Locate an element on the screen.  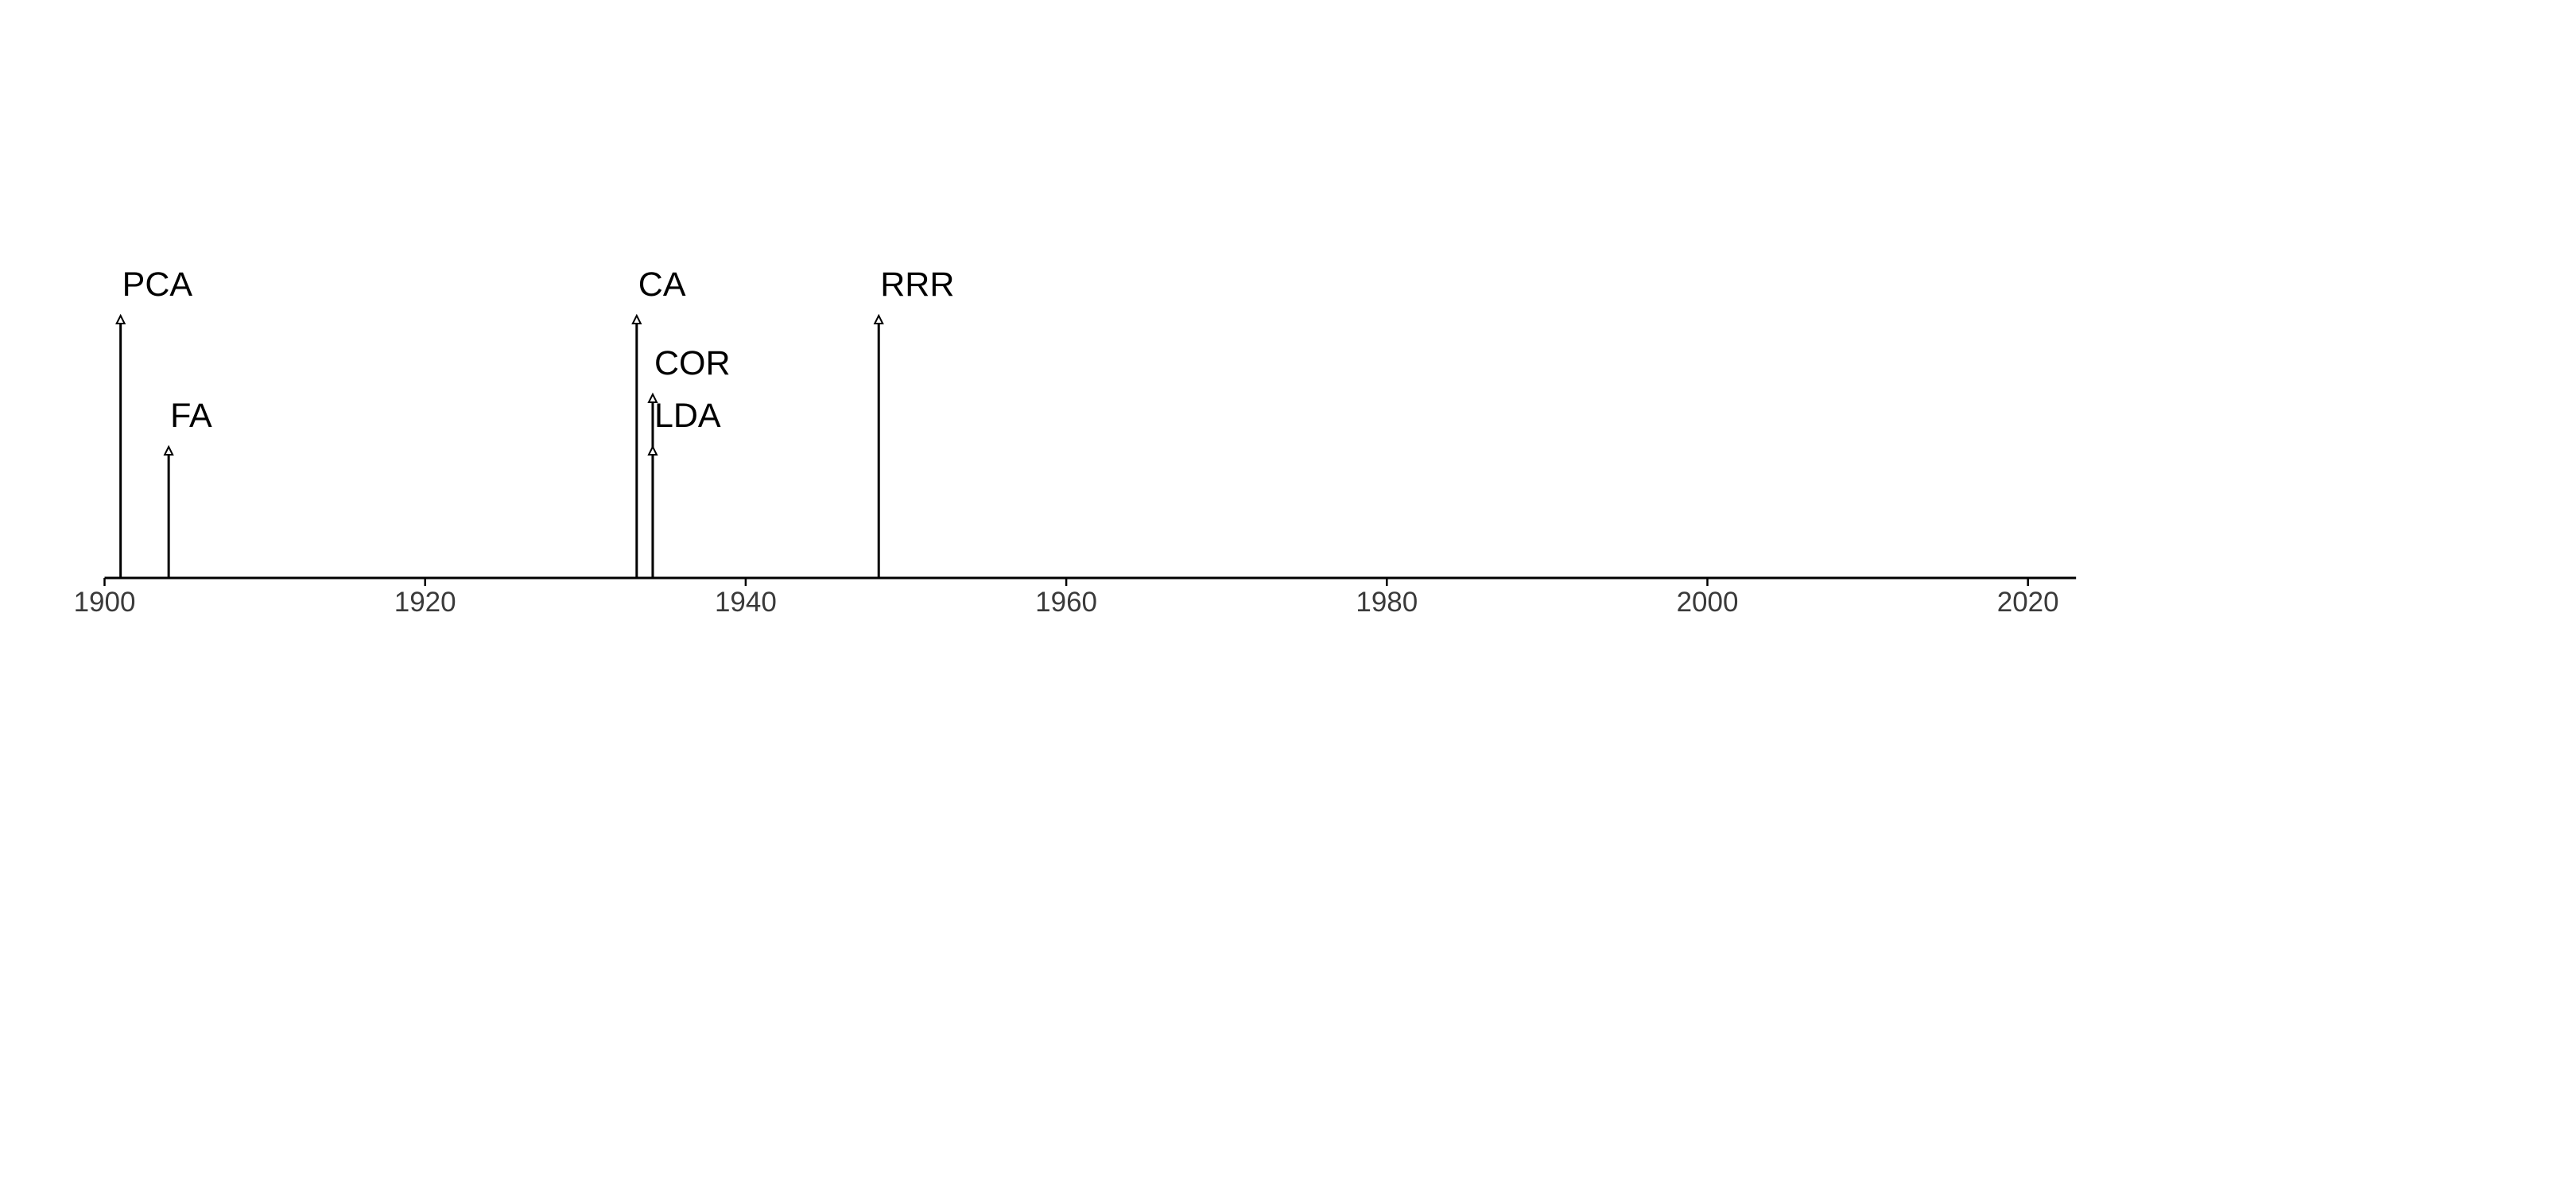
event-cor: COR is located at coordinates (689, 461).